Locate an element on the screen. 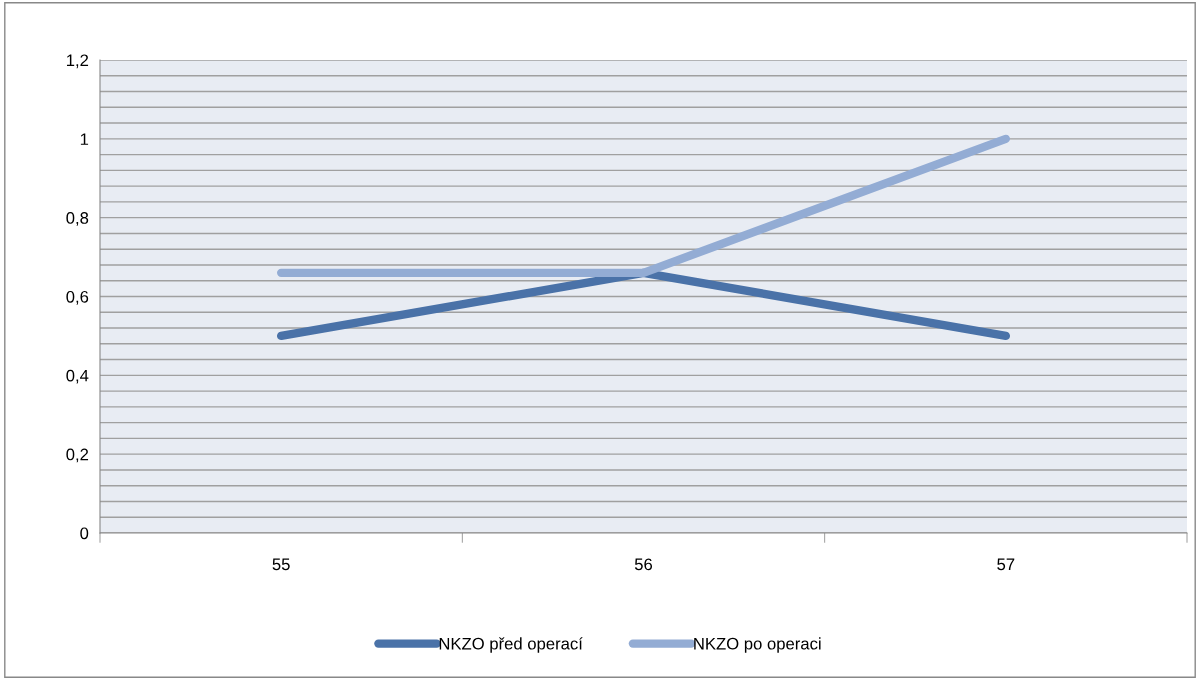  y-tick-label: 1 is located at coordinates (84, 139).